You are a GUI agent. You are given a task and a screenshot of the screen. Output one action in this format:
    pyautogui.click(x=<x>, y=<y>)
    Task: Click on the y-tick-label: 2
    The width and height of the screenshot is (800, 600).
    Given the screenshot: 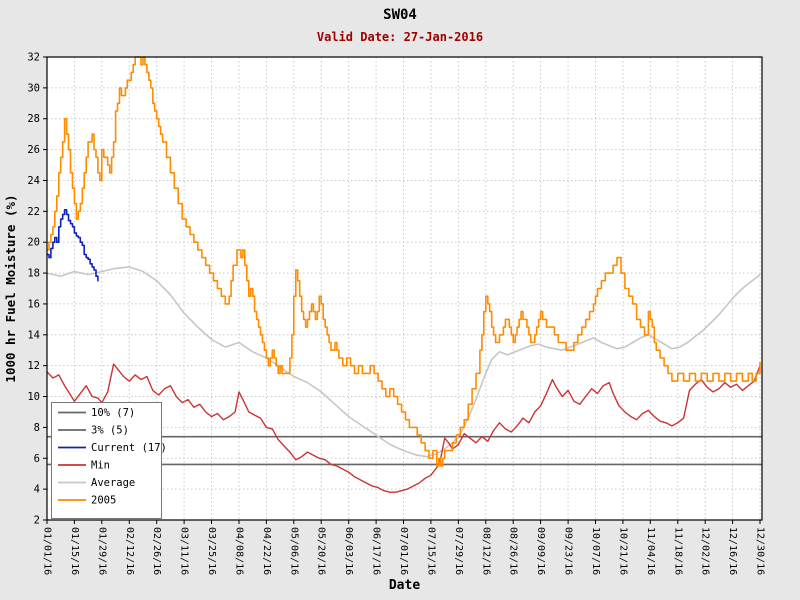 What is the action you would take?
    pyautogui.click(x=37, y=521)
    